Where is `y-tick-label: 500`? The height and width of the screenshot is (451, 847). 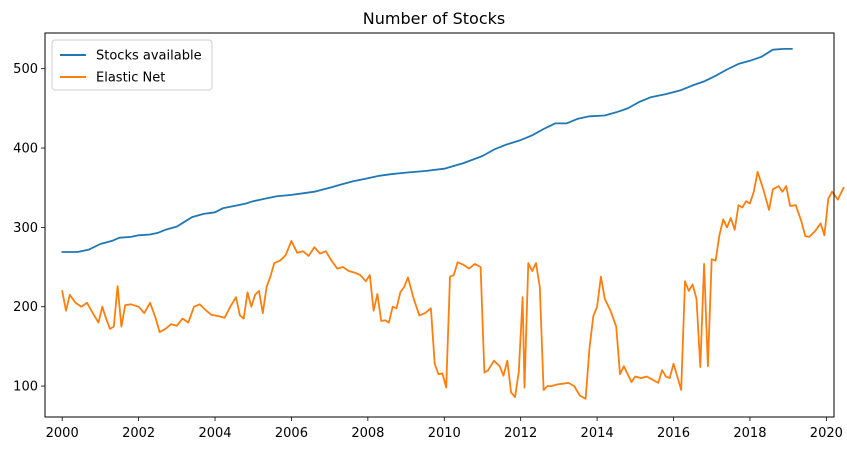 y-tick-label: 500 is located at coordinates (25, 69).